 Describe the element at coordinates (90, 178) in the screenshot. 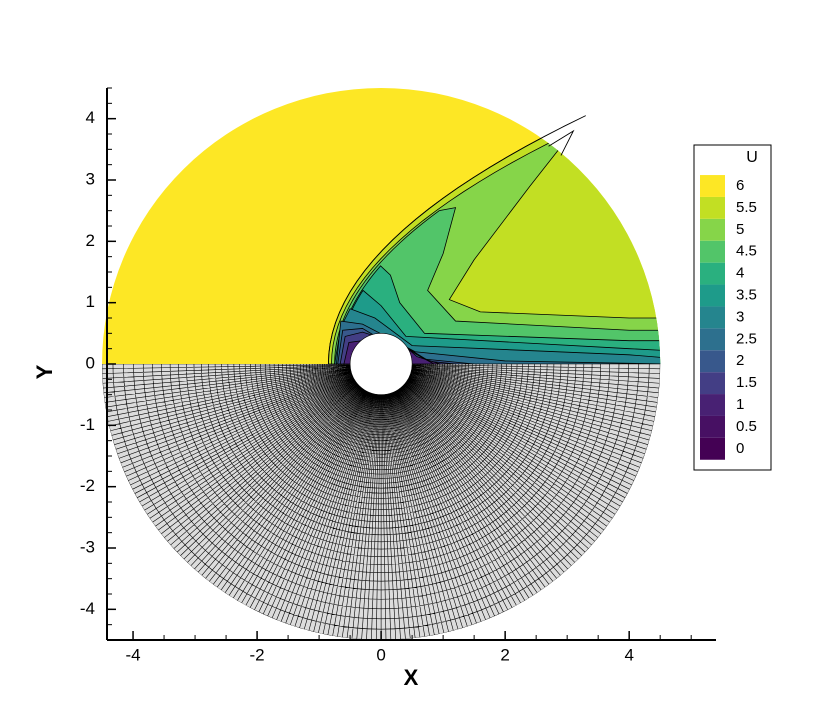

I see `y-tick-label: 3` at that location.